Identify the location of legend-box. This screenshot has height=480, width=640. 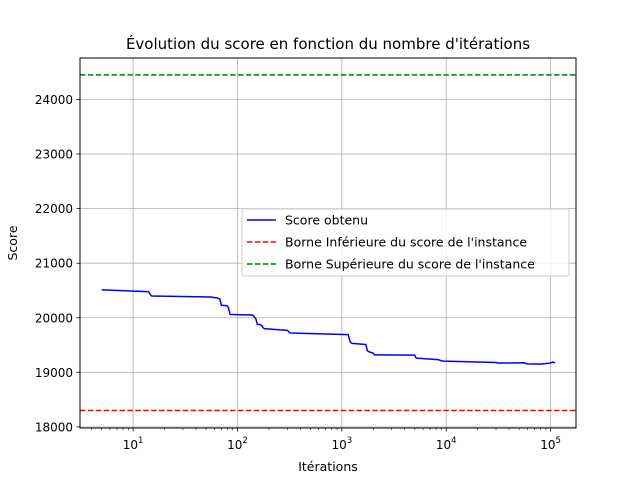
(405, 242).